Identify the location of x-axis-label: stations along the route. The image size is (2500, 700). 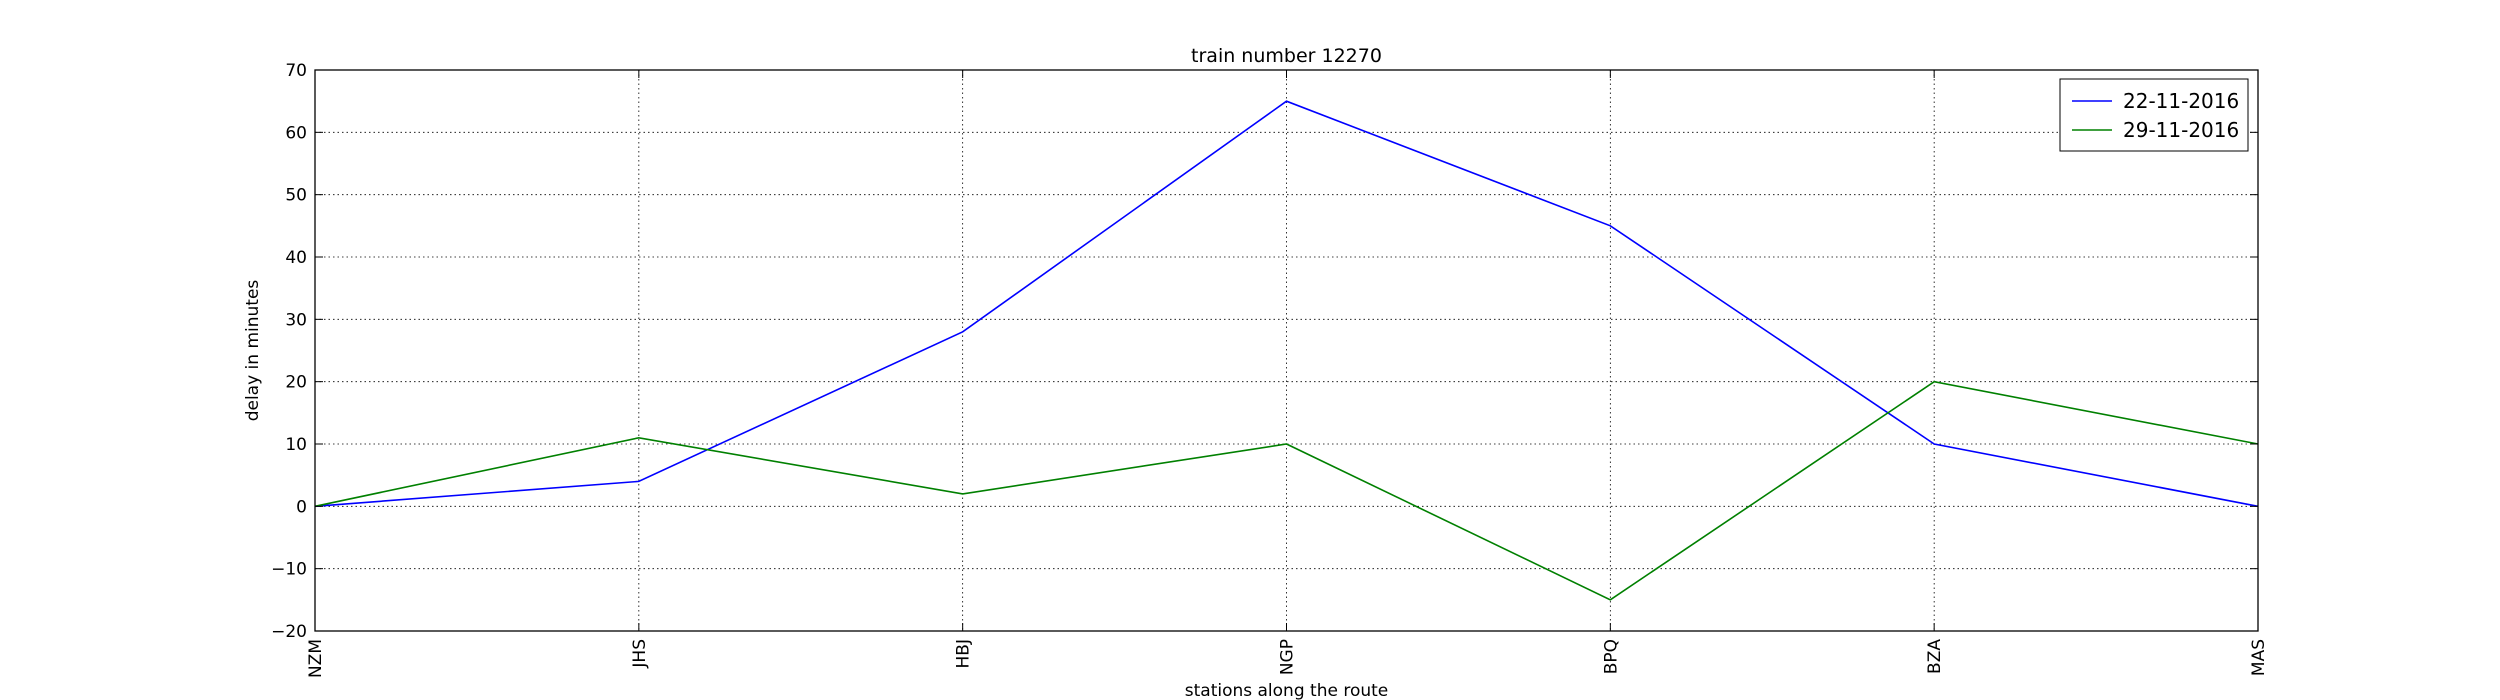
(1287, 690).